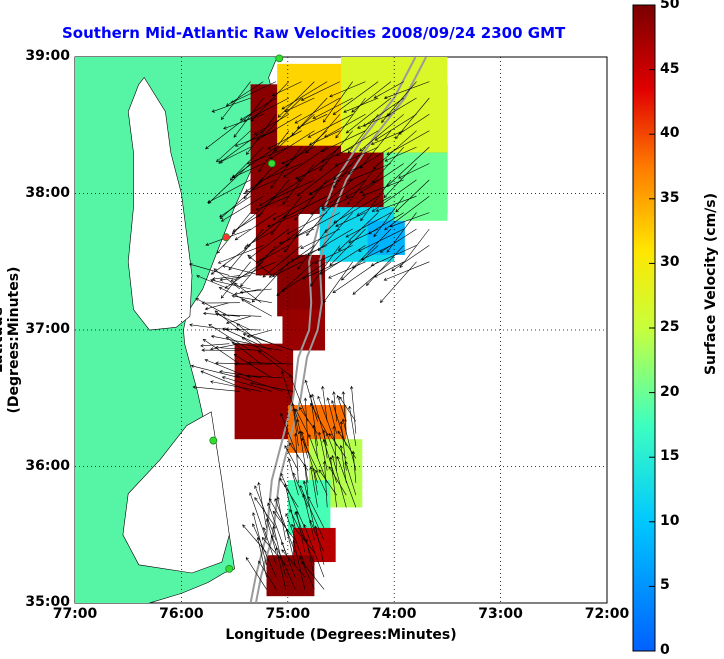 The height and width of the screenshot is (659, 724). I want to click on colorbar-tick-label: 40, so click(670, 133).